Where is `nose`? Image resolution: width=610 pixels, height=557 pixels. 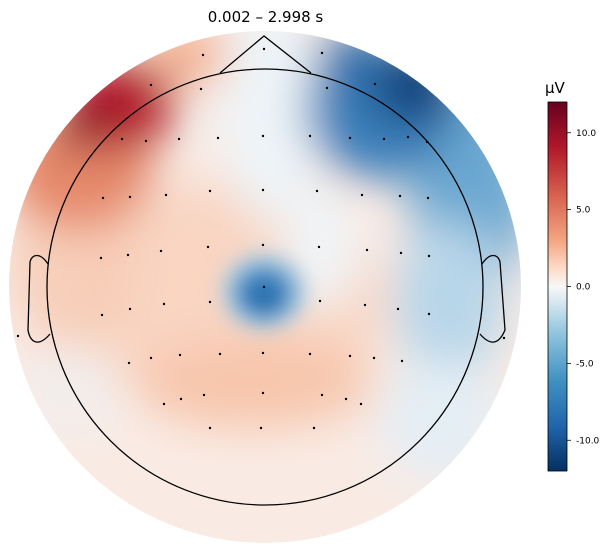
nose is located at coordinates (265, 54).